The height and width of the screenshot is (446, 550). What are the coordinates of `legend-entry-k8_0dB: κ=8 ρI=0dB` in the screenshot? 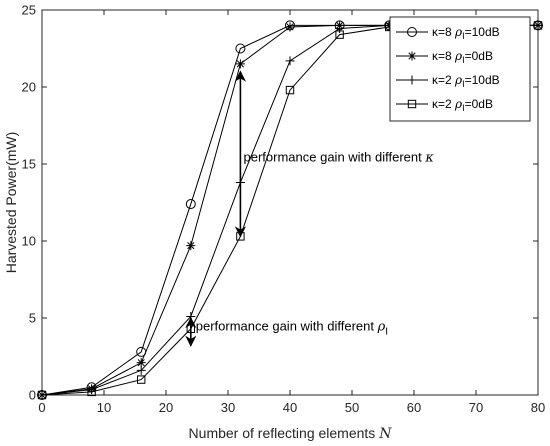 It's located at (444, 57).